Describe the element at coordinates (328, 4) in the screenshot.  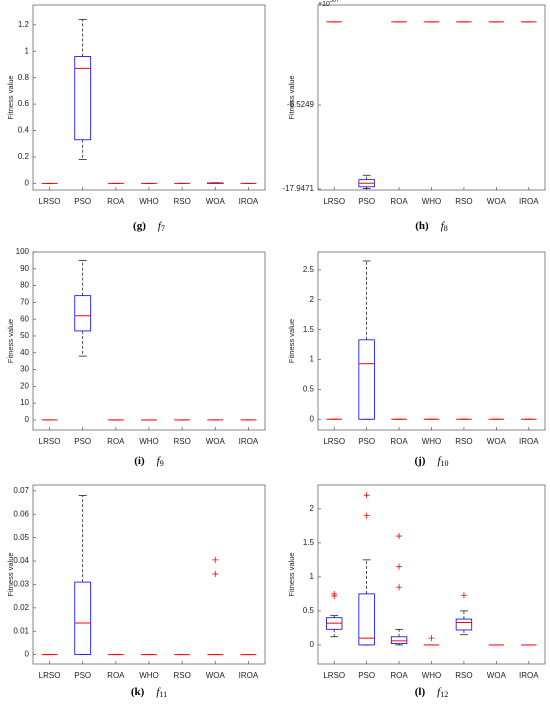
I see `y-multiplier: ×10307` at that location.